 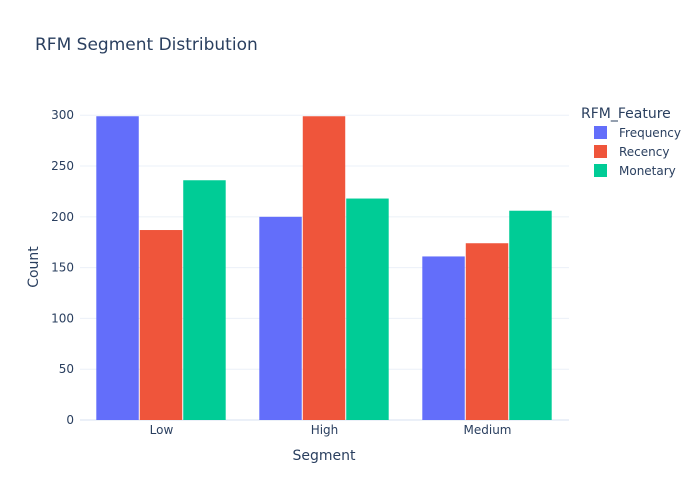 I want to click on chart-title: RFM Segment Distribution, so click(x=146, y=45).